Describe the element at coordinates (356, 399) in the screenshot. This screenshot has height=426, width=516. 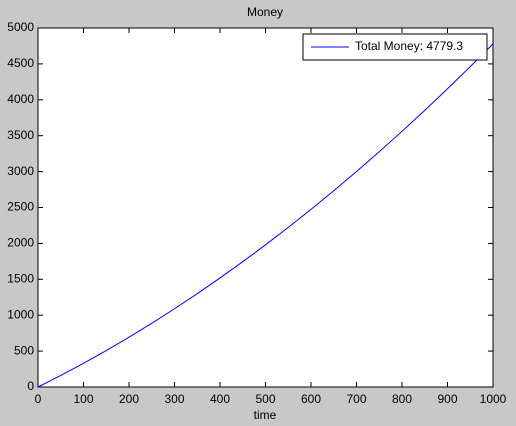
I see `x-tick-label: 700` at that location.